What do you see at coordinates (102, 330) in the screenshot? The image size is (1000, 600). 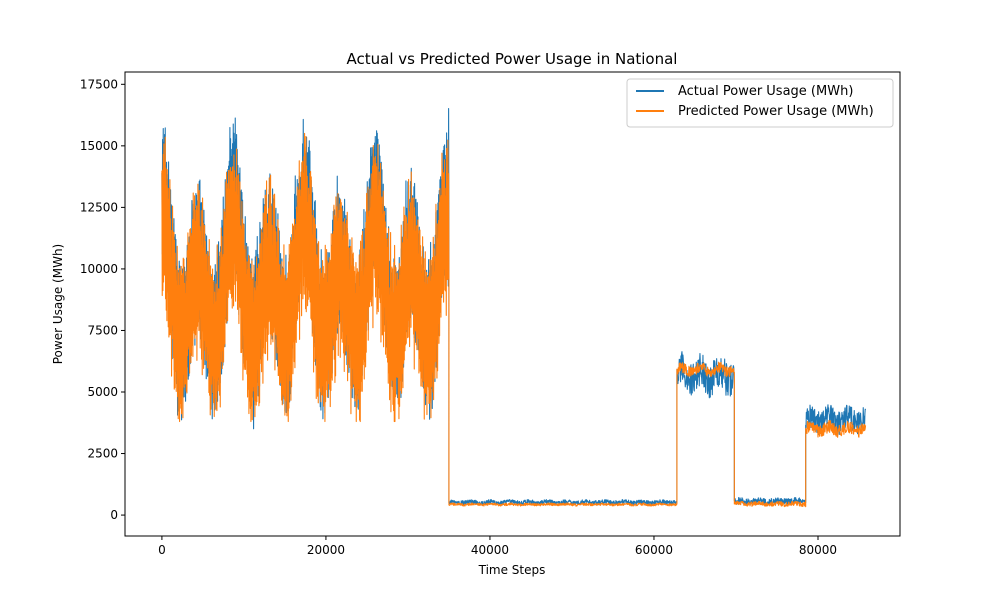 I see `y-tick-label: 7500` at bounding box center [102, 330].